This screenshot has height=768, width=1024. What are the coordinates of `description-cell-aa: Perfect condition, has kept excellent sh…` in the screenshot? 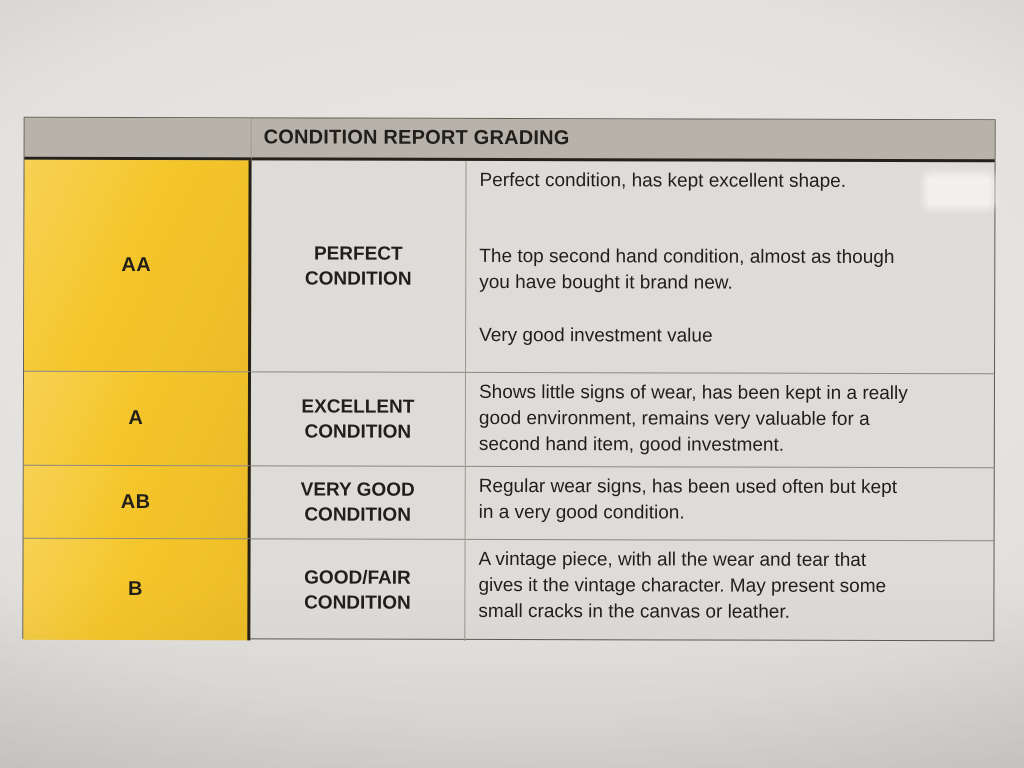 It's located at (730, 267).